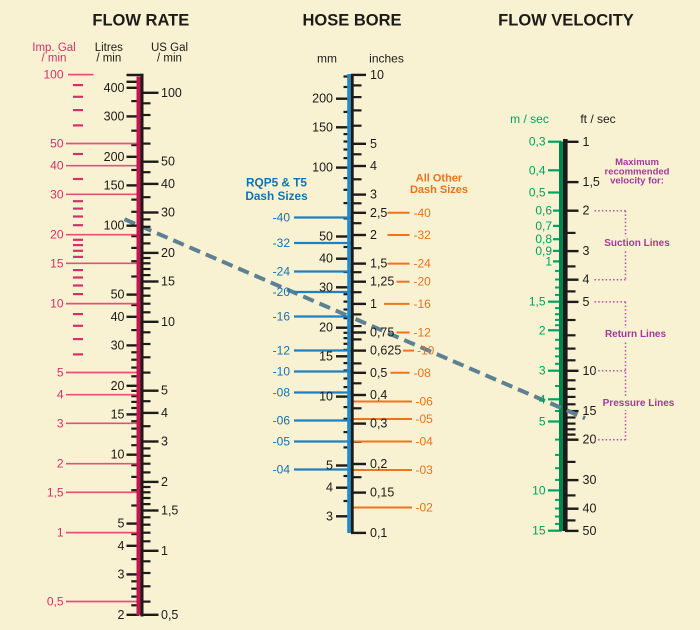  What do you see at coordinates (543, 239) in the screenshot?
I see `svg-text: 0,8` at bounding box center [543, 239].